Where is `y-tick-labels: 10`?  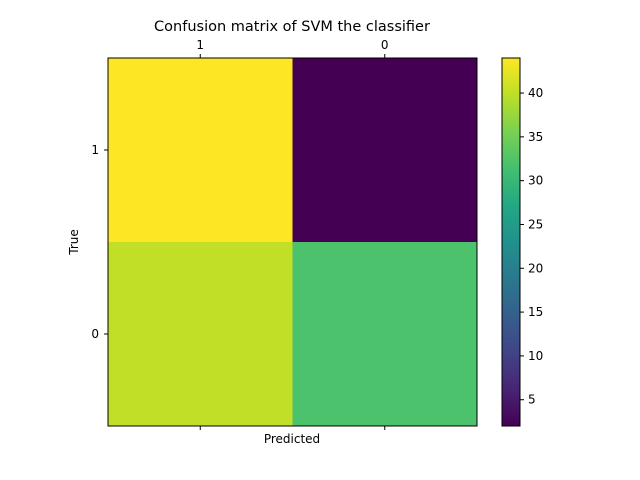 y-tick-labels: 10 is located at coordinates (99, 242).